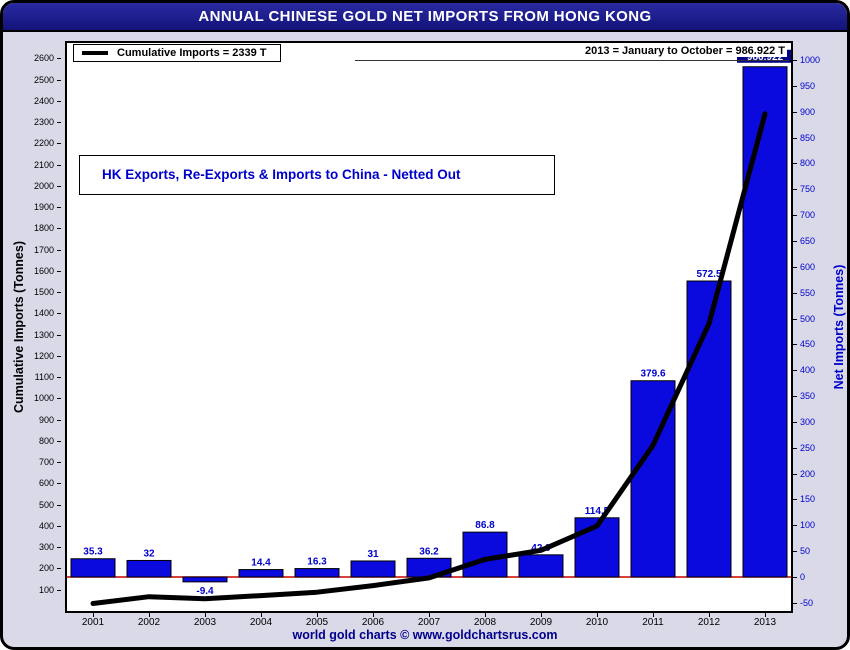 The width and height of the screenshot is (850, 650). Describe the element at coordinates (205, 622) in the screenshot. I see `x-tick-label: 2003` at that location.